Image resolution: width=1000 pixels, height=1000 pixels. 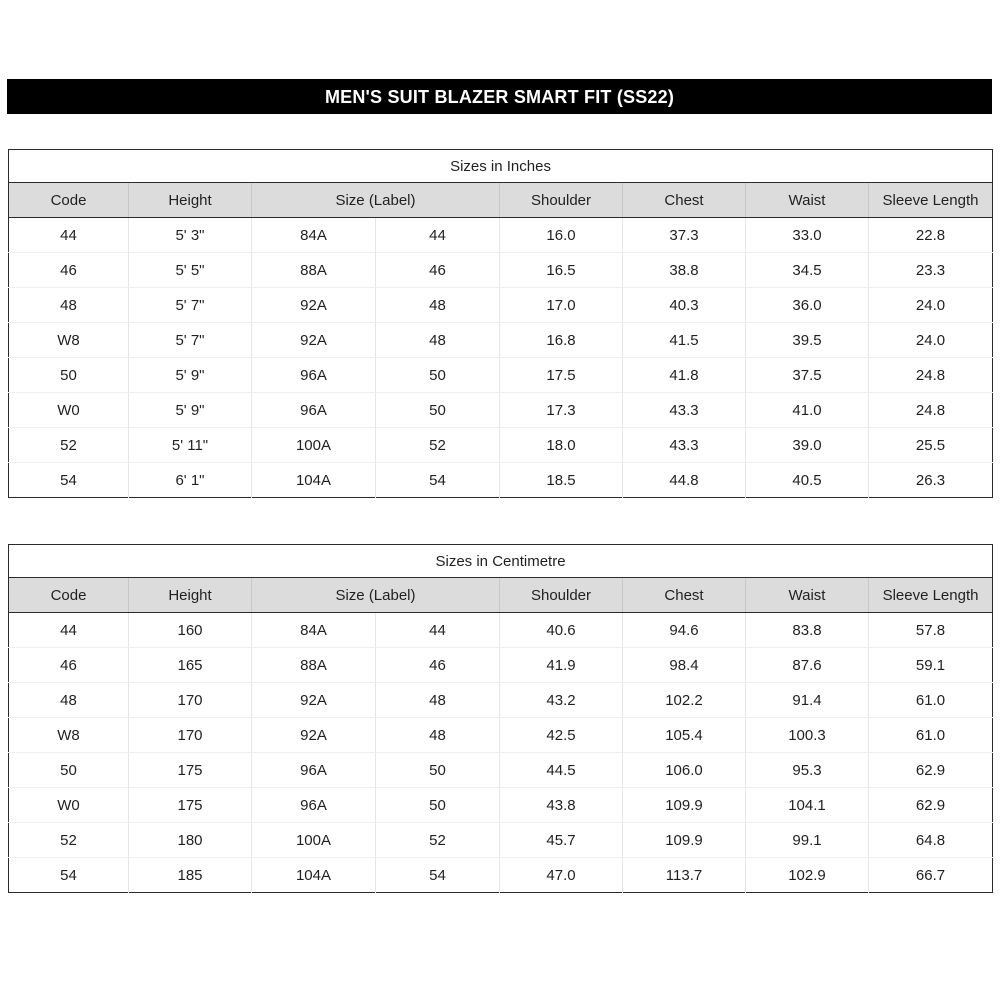 I want to click on cell-code: 48, so click(x=68, y=700).